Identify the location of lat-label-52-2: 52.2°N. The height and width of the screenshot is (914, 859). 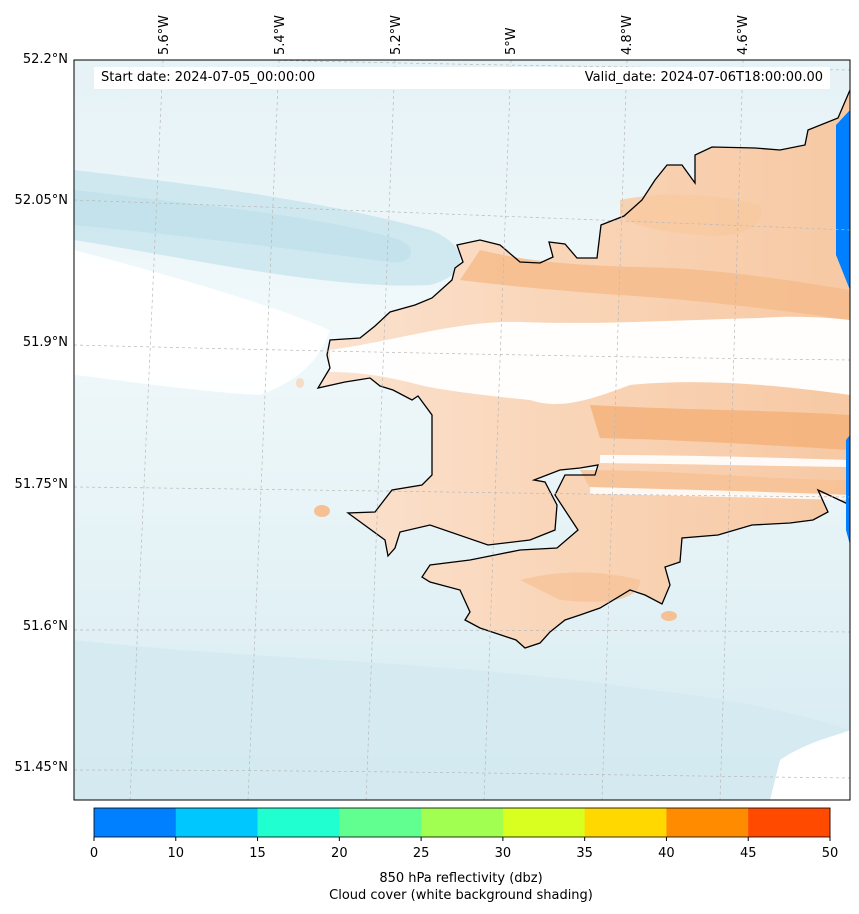
(45, 59).